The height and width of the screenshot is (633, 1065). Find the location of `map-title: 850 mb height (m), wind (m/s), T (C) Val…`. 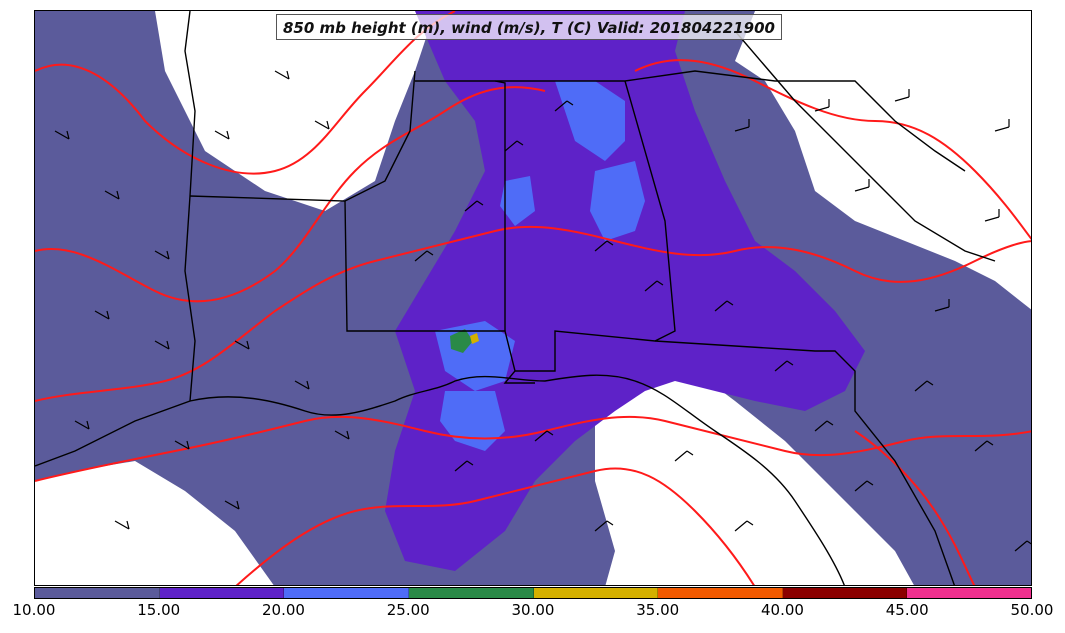

map-title: 850 mb height (m), wind (m/s), T (C) Val… is located at coordinates (529, 27).